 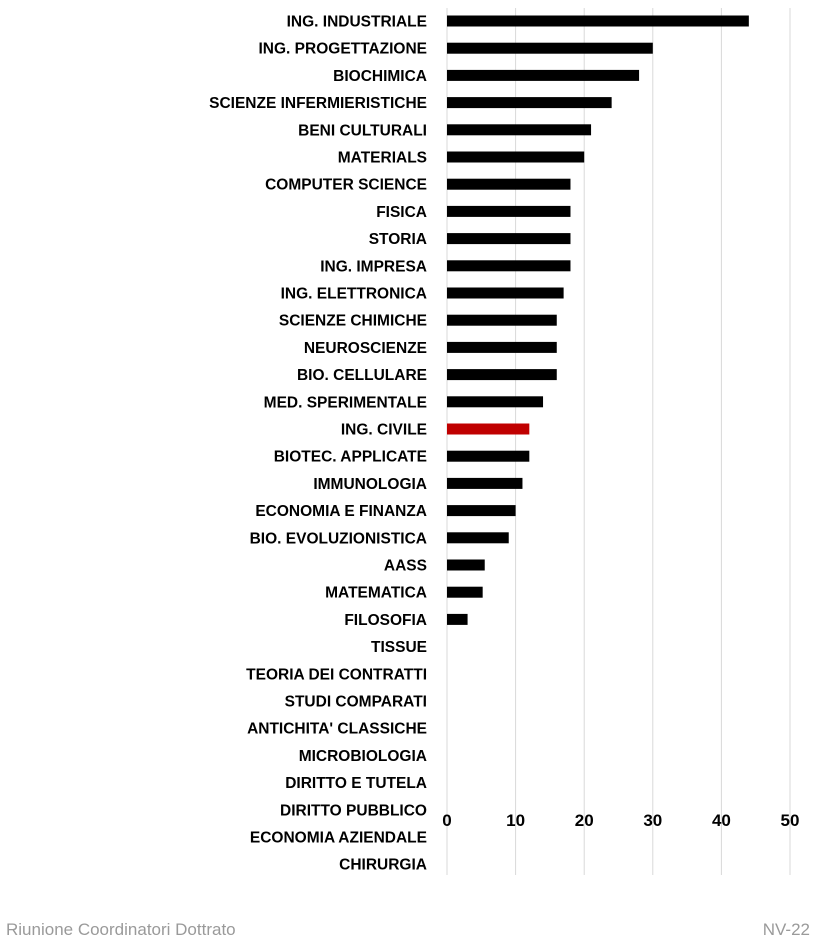 I want to click on x-tick-label: 0, so click(x=446, y=820).